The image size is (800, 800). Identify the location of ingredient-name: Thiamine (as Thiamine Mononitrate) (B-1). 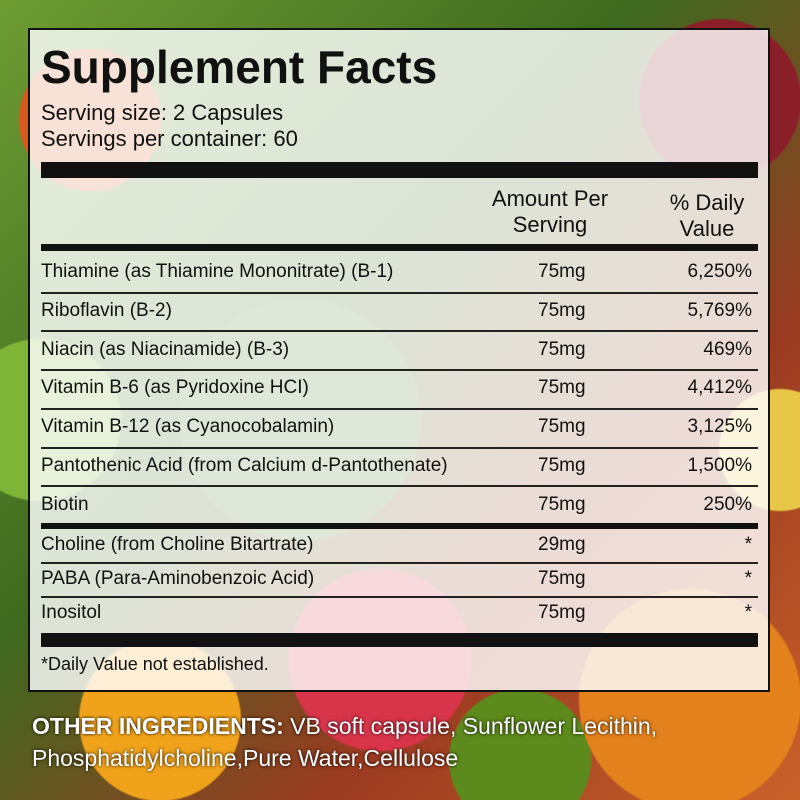
(217, 272).